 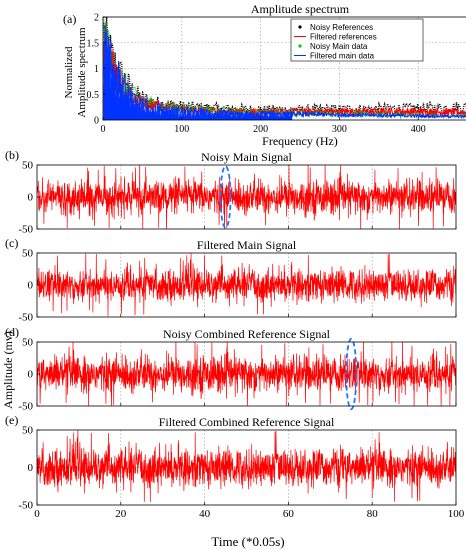 What do you see at coordinates (418, 129) in the screenshot?
I see `xtick-label: 400` at bounding box center [418, 129].